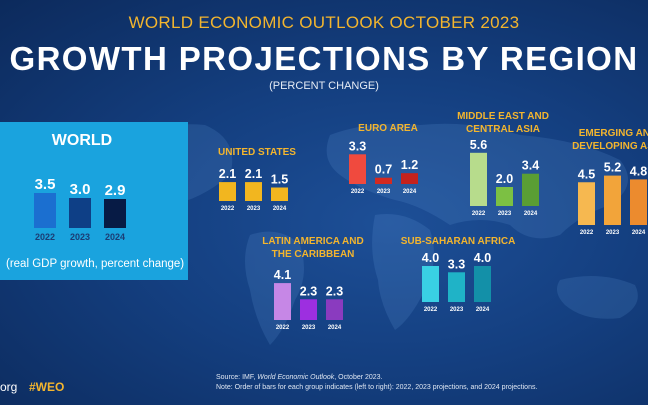 The height and width of the screenshot is (405, 648). What do you see at coordinates (279, 180) in the screenshot?
I see `united-states-value-2024: 1.5` at bounding box center [279, 180].